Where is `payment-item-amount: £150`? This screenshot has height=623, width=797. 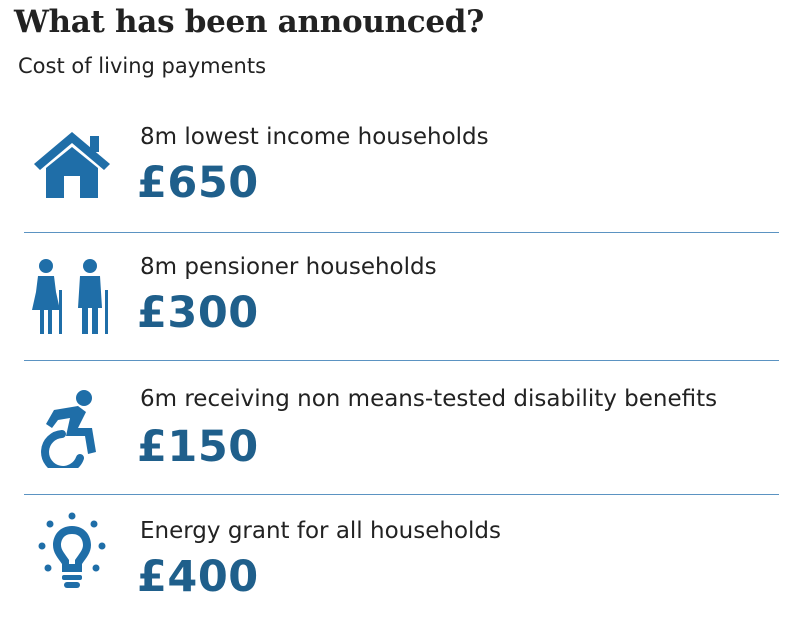
payment-item-amount: £150 is located at coordinates (198, 447).